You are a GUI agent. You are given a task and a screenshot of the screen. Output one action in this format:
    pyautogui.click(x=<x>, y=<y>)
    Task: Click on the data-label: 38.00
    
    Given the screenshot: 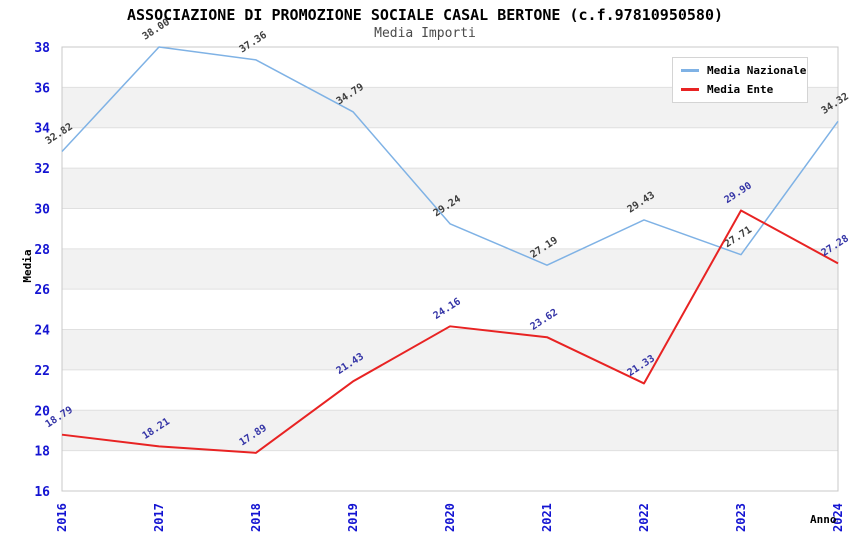 What is the action you would take?
    pyautogui.click(x=156, y=30)
    